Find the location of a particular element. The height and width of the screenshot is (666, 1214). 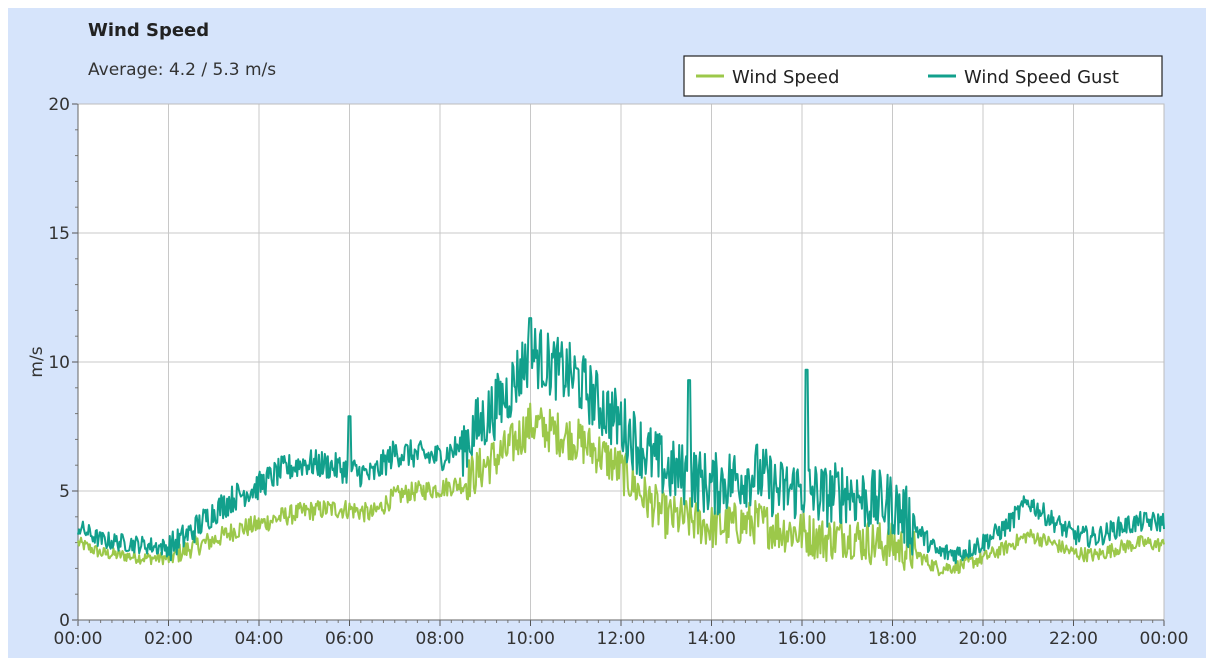

y-tick-label: 5 is located at coordinates (64, 492).